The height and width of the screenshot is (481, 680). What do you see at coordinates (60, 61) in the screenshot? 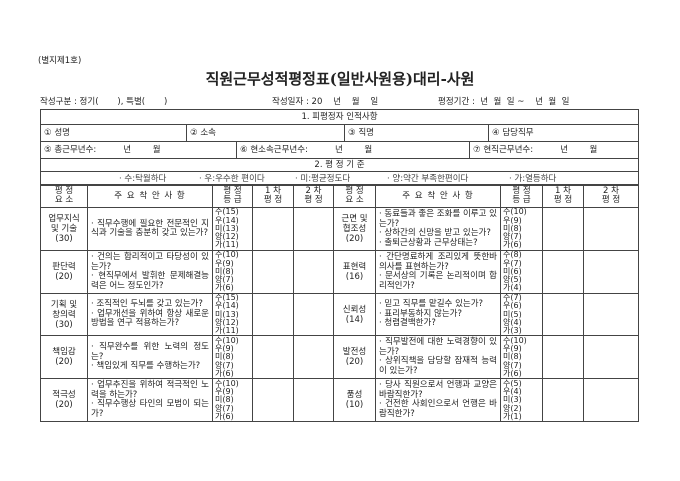
I see `form-number: (별지제1호)` at bounding box center [60, 61].